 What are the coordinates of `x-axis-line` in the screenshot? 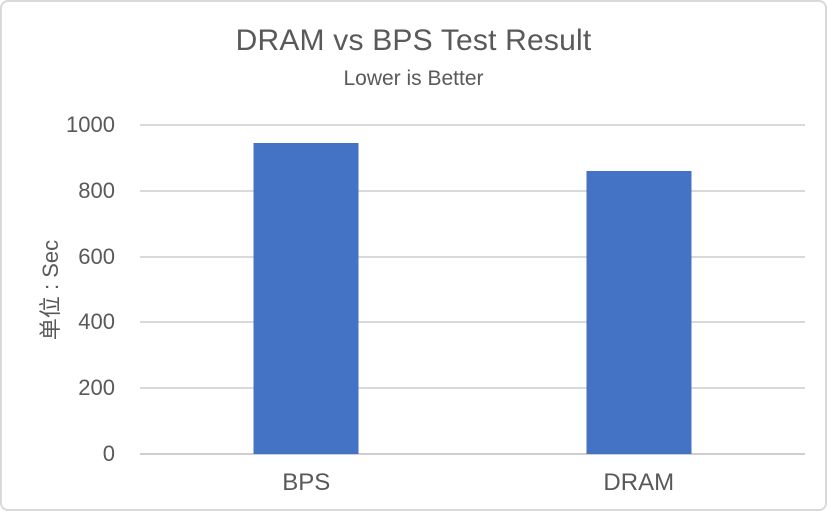 It's located at (472, 454).